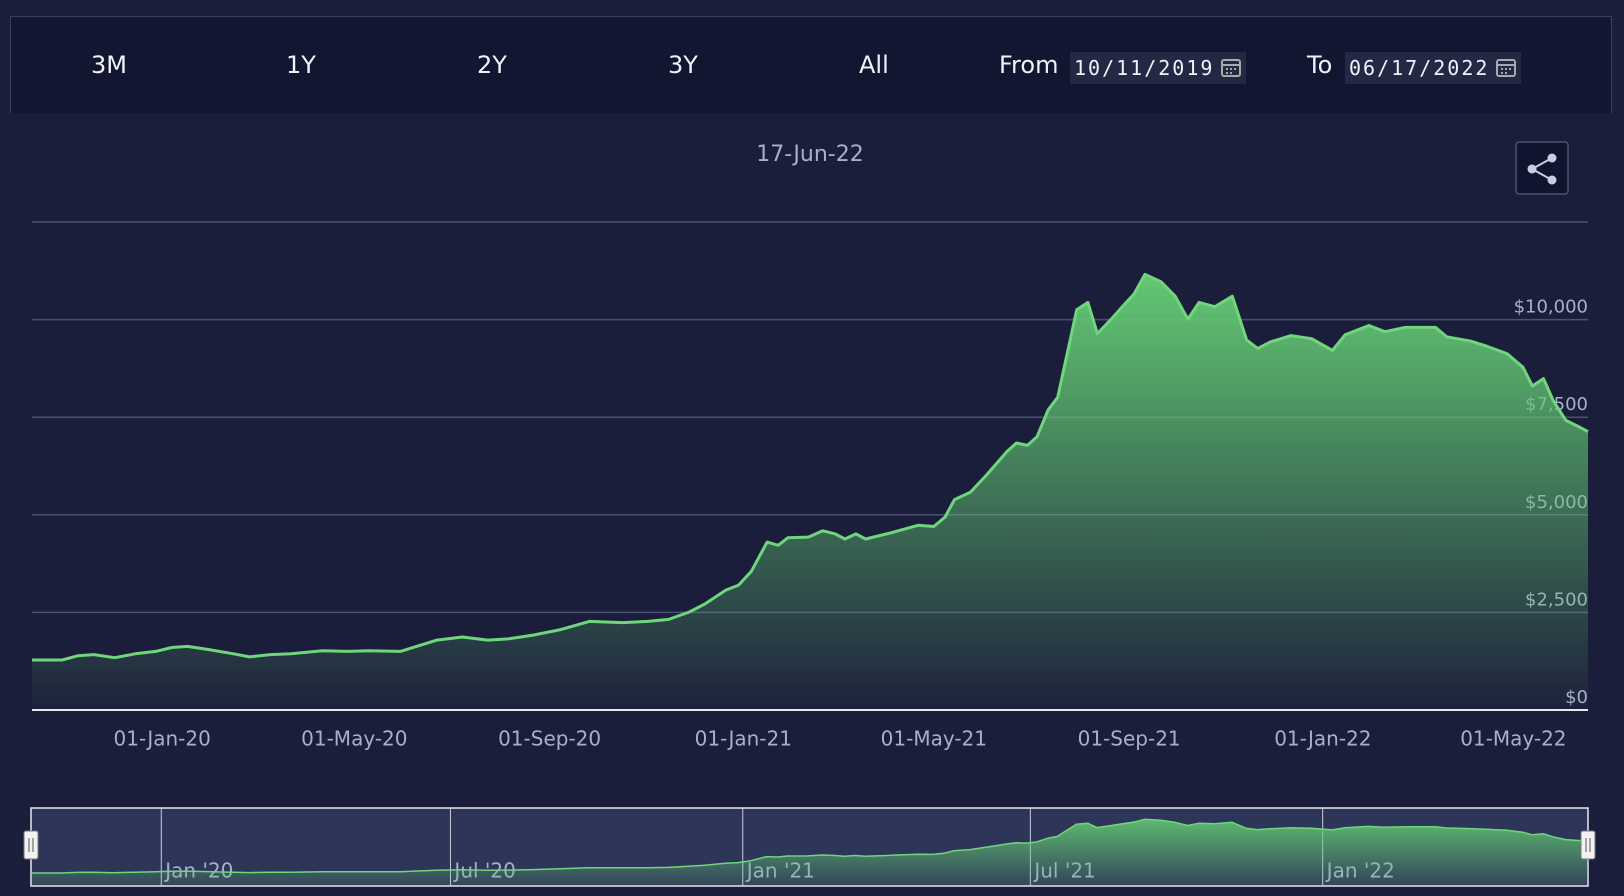  Describe the element at coordinates (1513, 739) in the screenshot. I see `x-tick-label: 01-May-22` at that location.